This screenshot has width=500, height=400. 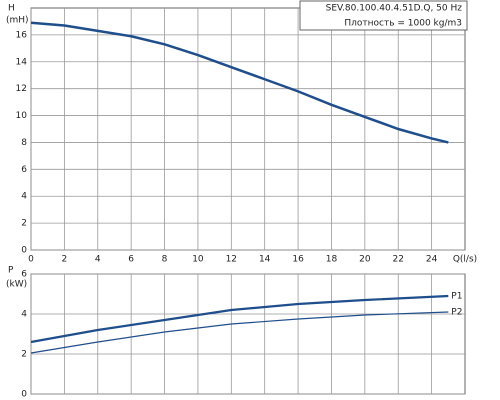 What do you see at coordinates (383, 15) in the screenshot?
I see `info-box` at bounding box center [383, 15].